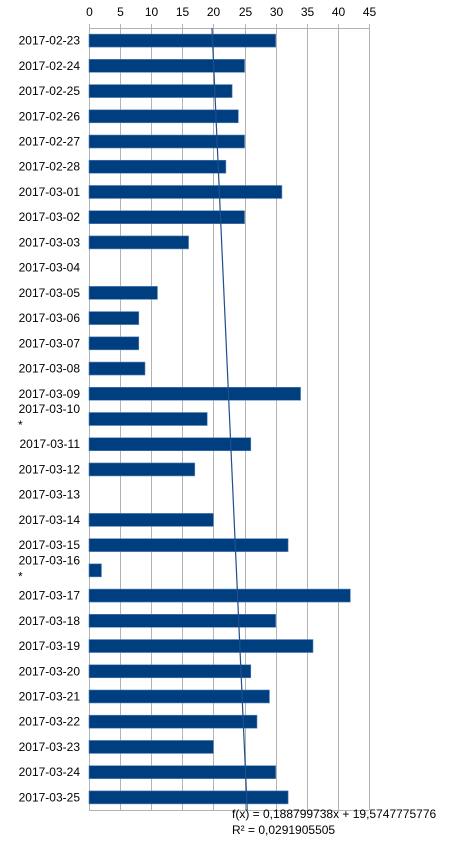  Describe the element at coordinates (50, 646) in the screenshot. I see `category-label: 2017-03-19` at that location.